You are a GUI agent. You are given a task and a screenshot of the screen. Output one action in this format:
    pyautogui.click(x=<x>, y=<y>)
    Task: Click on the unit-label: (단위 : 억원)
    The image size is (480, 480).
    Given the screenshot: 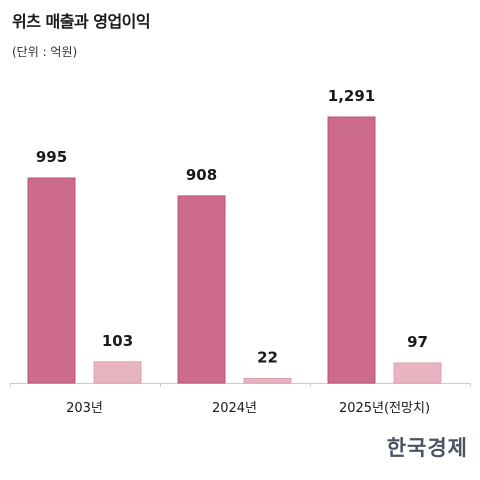 What is the action you would take?
    pyautogui.click(x=45, y=52)
    